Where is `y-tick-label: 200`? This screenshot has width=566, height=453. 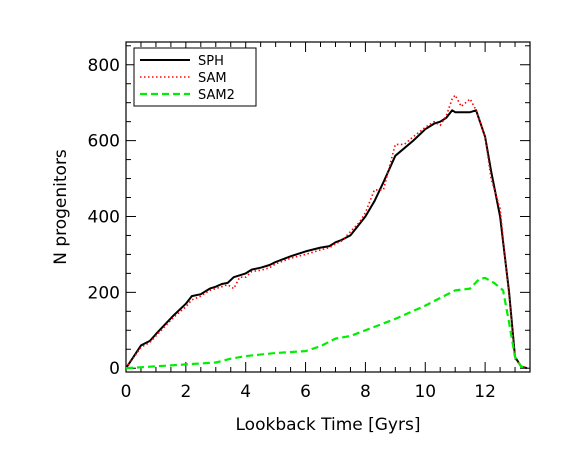
y-tick-label: 200 is located at coordinates (104, 293).